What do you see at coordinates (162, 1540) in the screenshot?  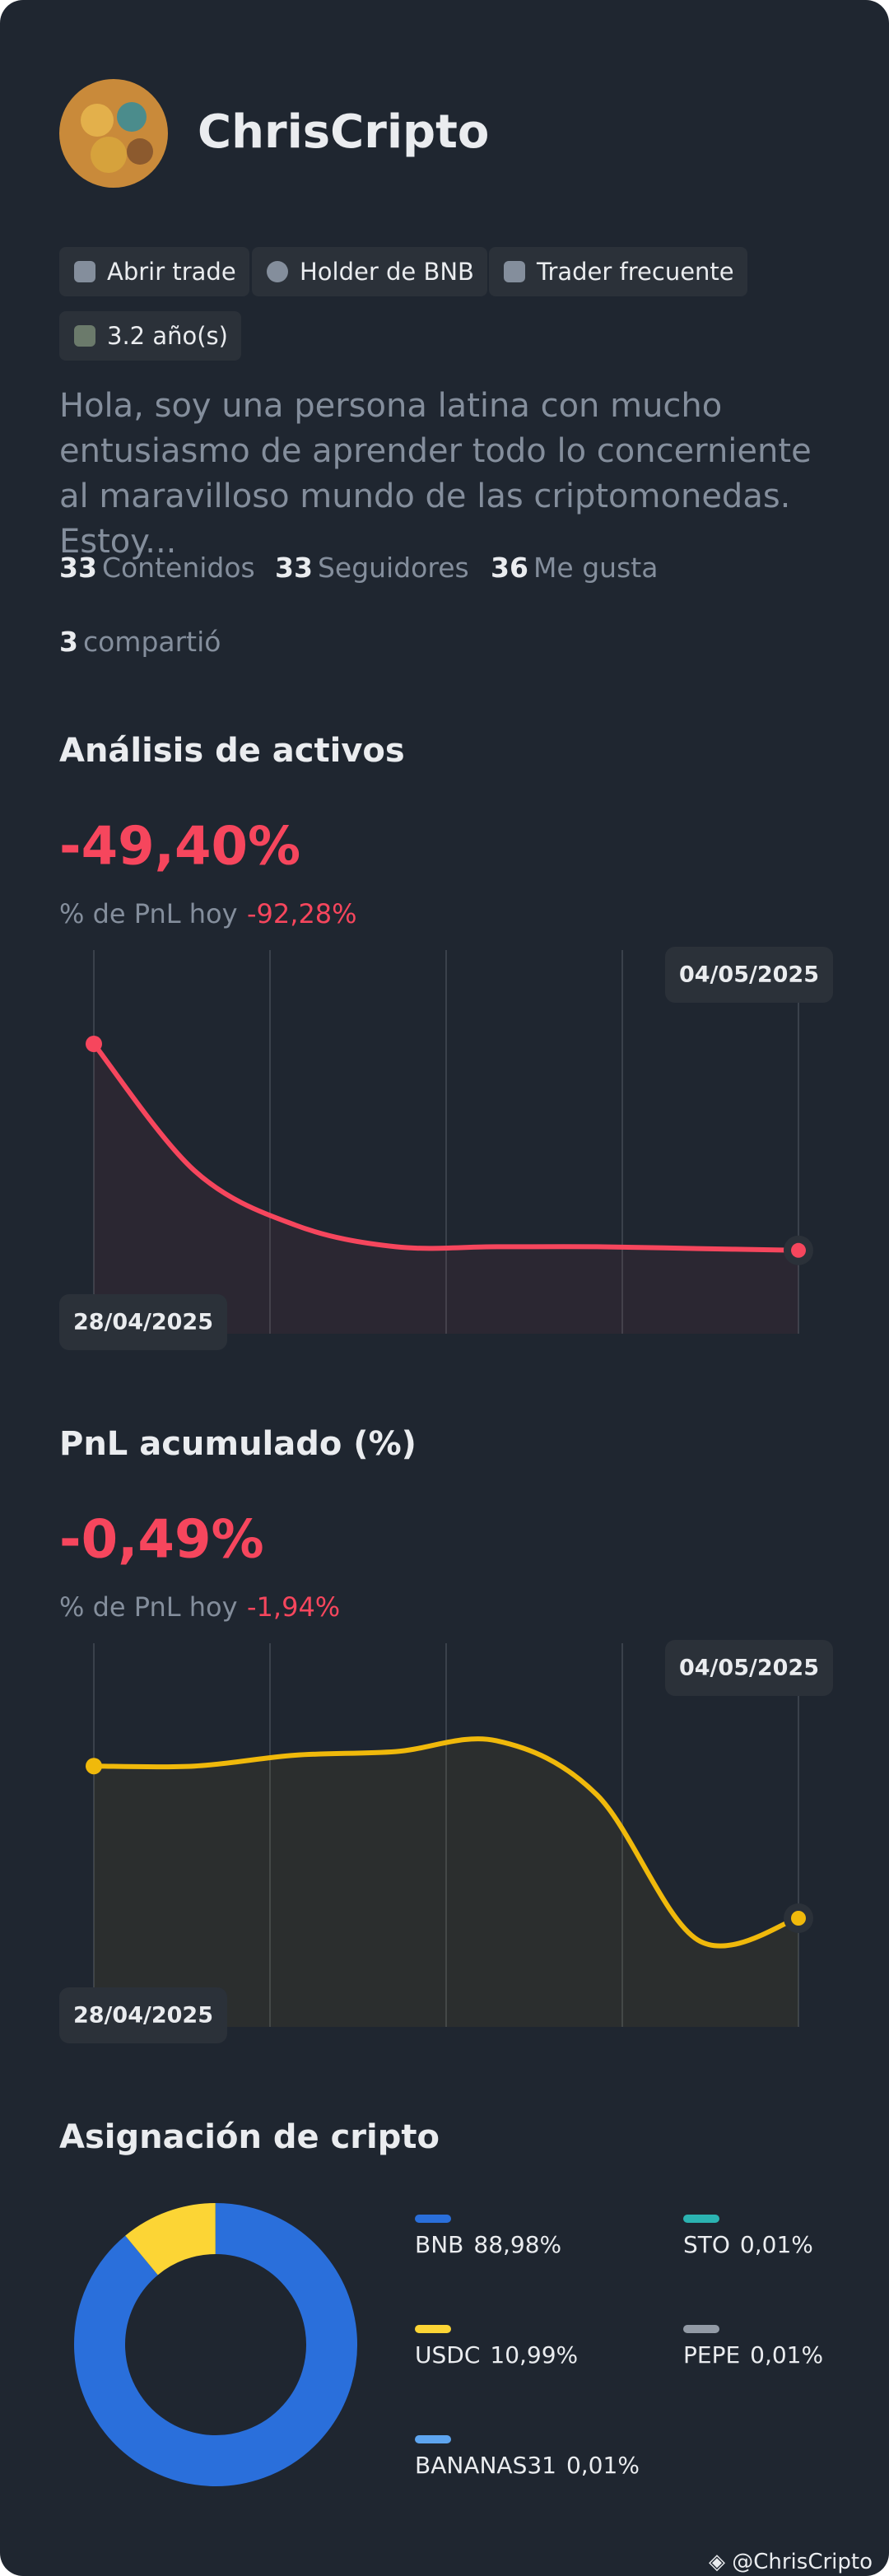 I see `pnl-value: -0,49%` at bounding box center [162, 1540].